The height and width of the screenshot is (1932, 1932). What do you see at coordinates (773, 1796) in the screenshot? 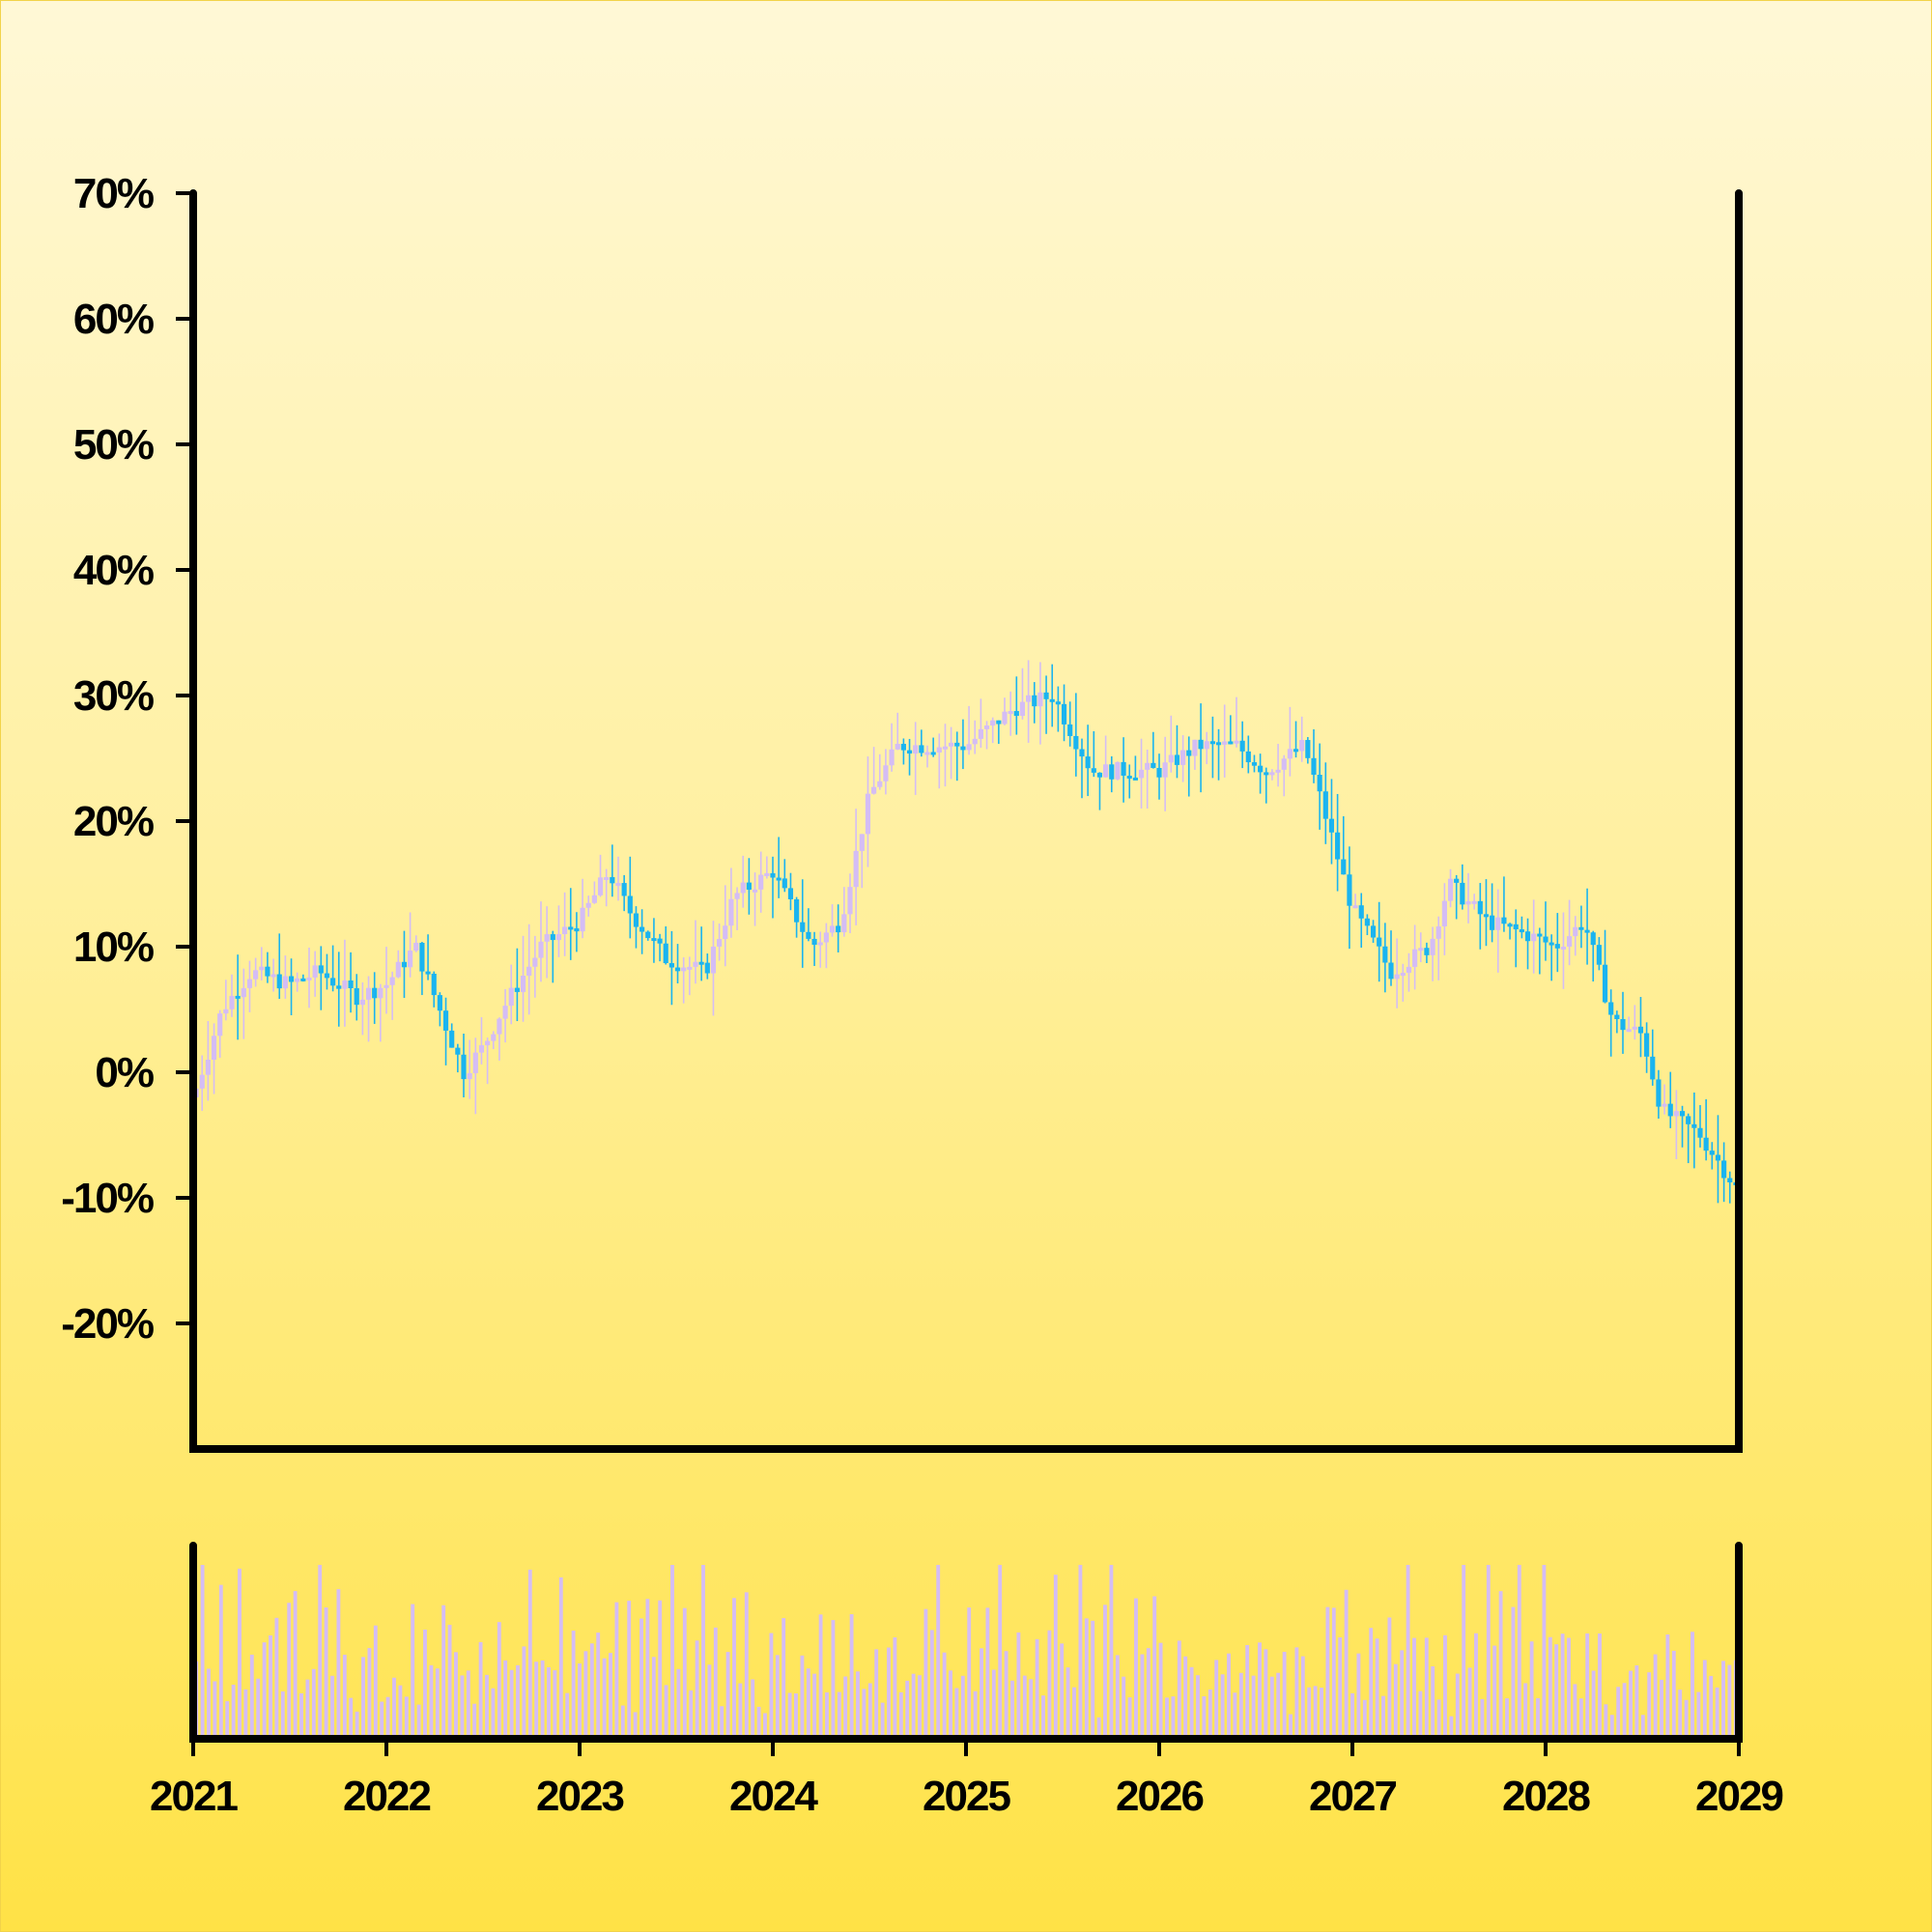
I see `x-tick-label: 2024` at bounding box center [773, 1796].